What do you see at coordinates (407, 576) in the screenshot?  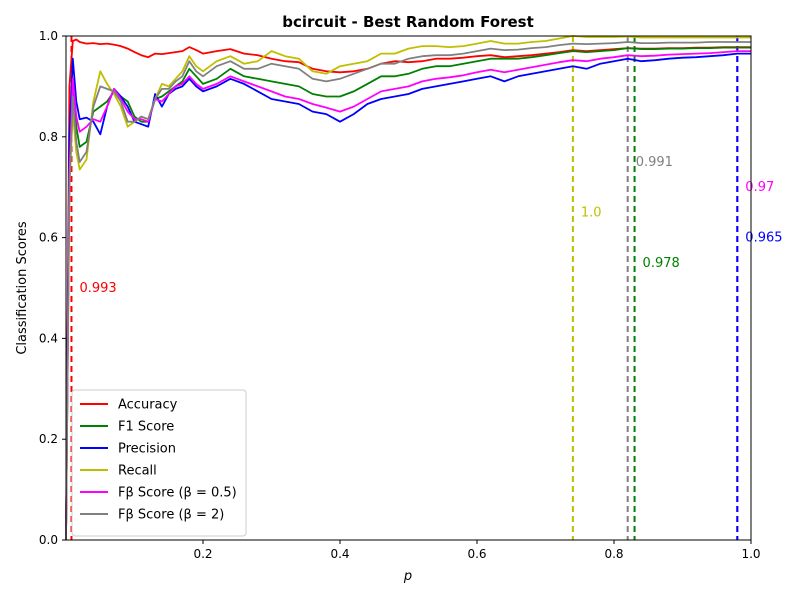 I see `x-axis-title: p` at bounding box center [407, 576].